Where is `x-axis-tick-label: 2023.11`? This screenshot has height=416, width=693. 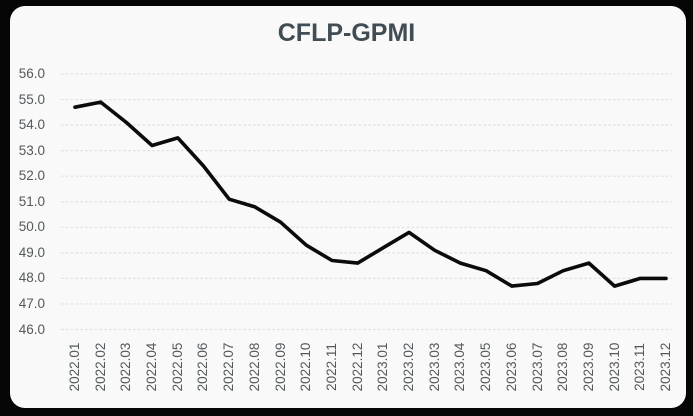 x-axis-tick-label: 2023.11 is located at coordinates (640, 367).